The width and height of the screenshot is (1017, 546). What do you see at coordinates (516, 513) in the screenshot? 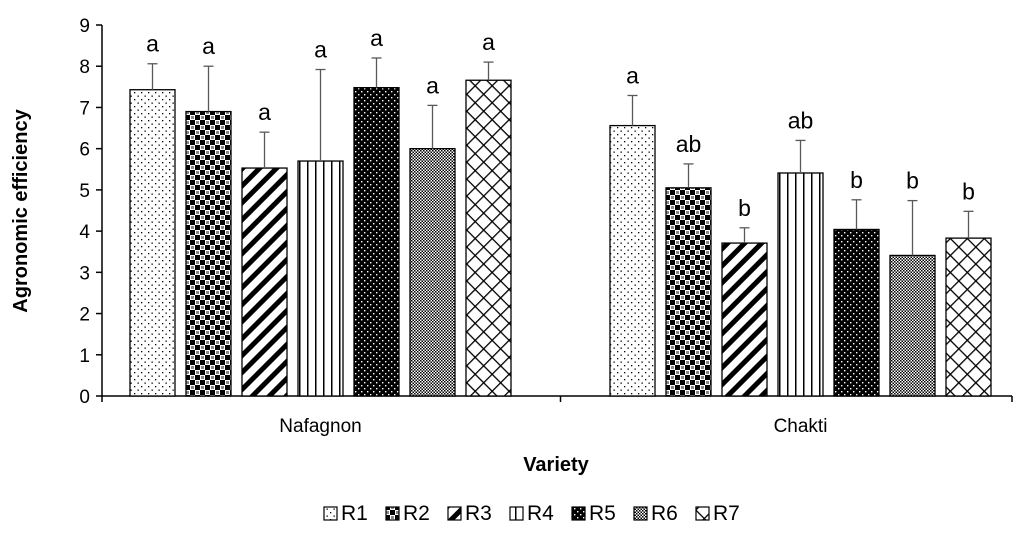
I see `legend-swatch-r4` at bounding box center [516, 513].